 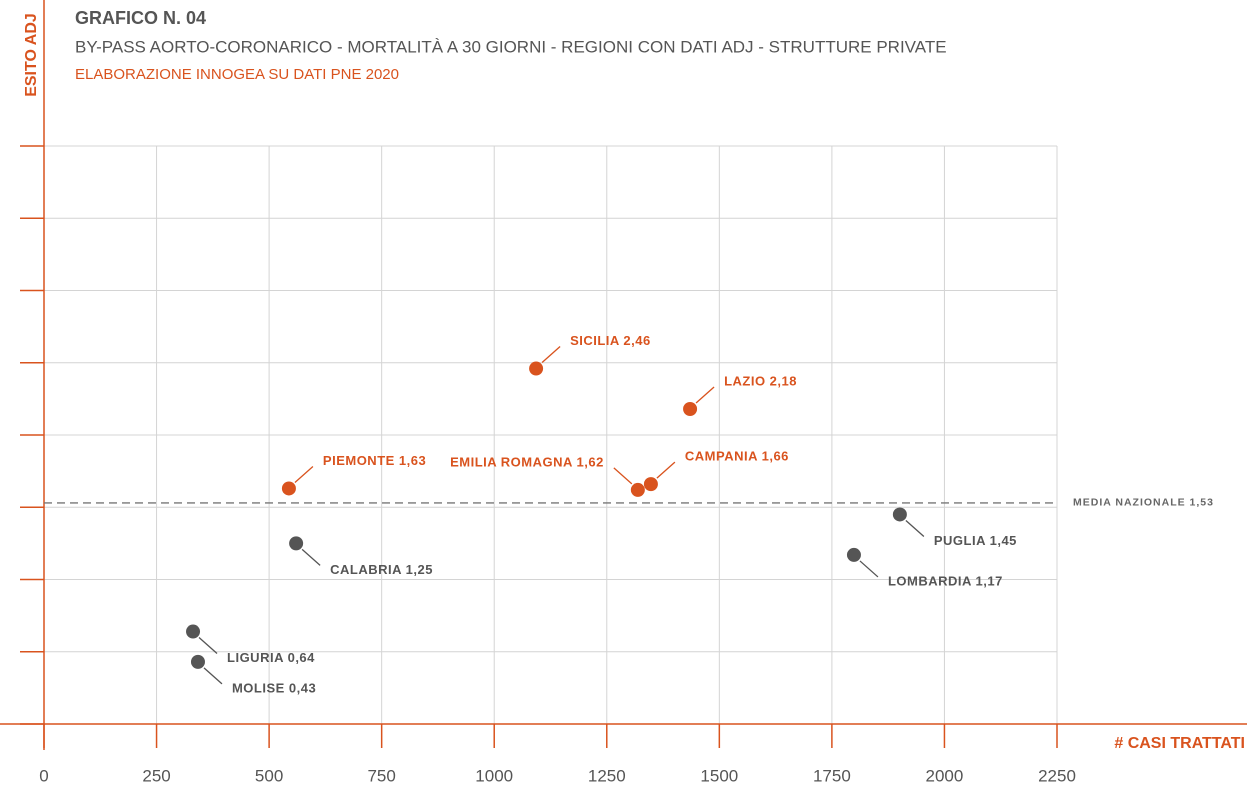 I want to click on x-tick-label: 1750, so click(x=832, y=775).